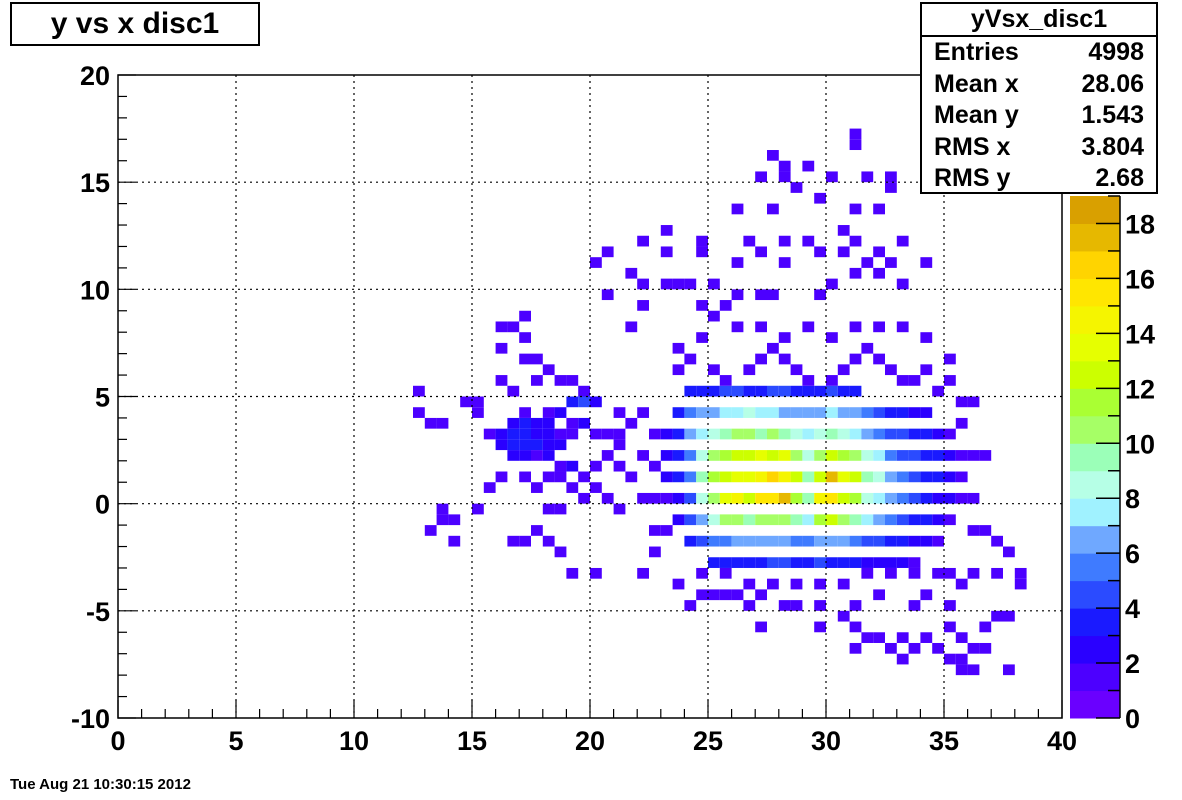 This screenshot has width=1182, height=800. I want to click on z-tick-label: 0, so click(1132, 719).